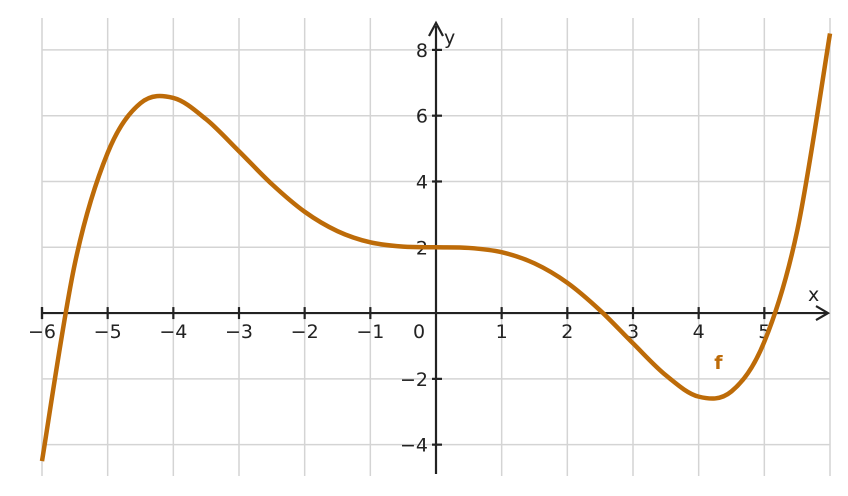  I want to click on x-tick-label: −2, so click(305, 332).